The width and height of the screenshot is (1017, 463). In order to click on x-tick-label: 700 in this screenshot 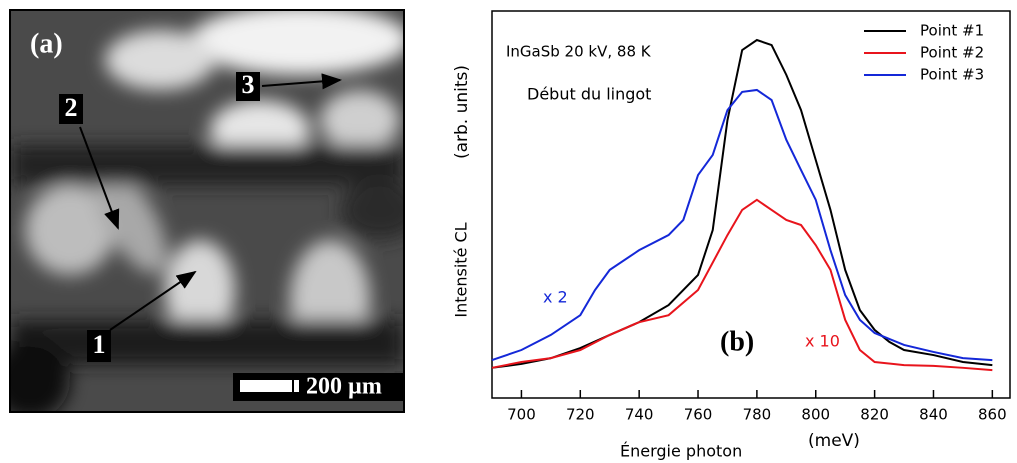, I will do `click(521, 415)`.